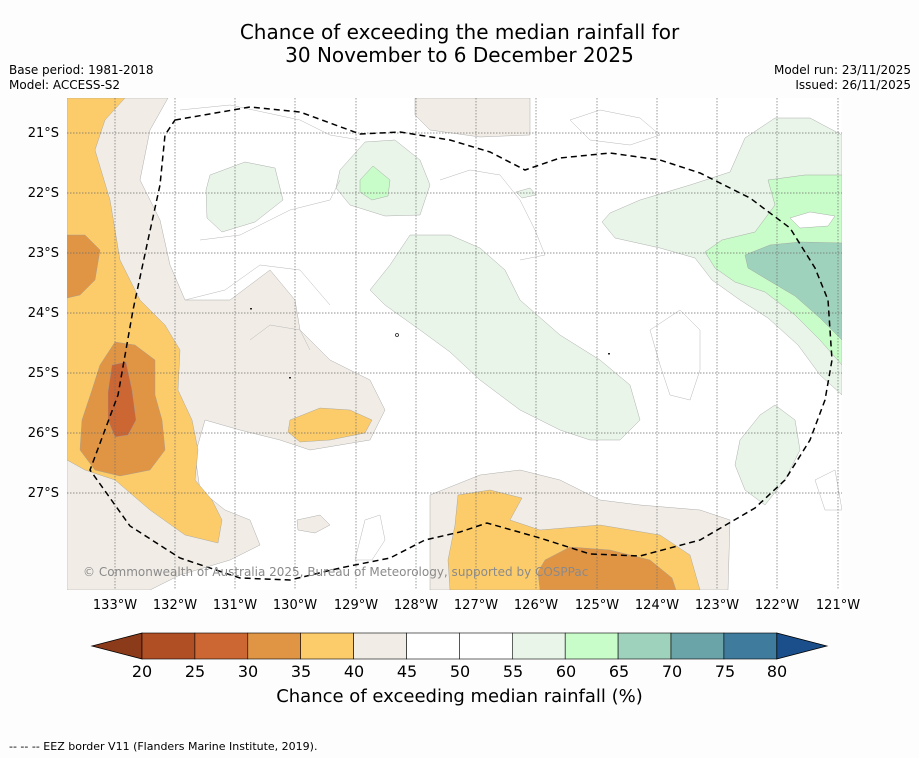 Image resolution: width=919 pixels, height=758 pixels. Describe the element at coordinates (459, 55) in the screenshot. I see `title-line-2: 30 November to 6 December 2025` at that location.